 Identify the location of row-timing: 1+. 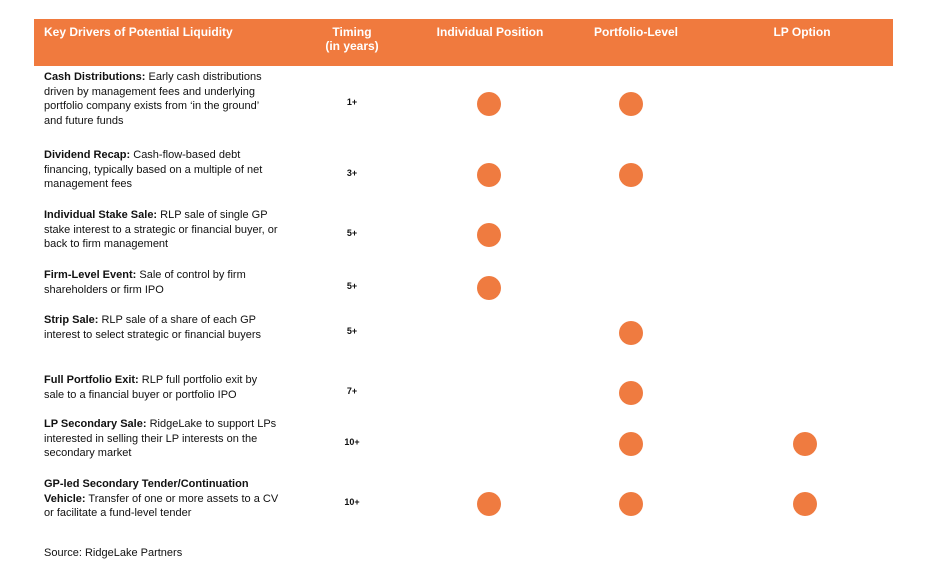
(352, 102).